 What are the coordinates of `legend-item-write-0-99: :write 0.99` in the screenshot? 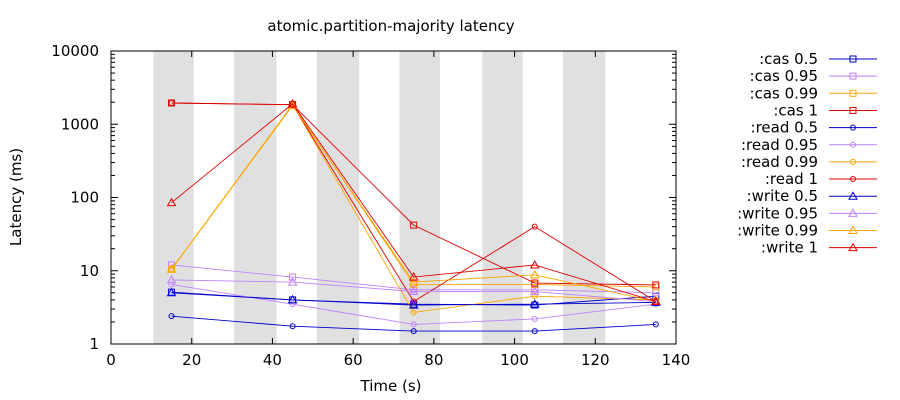 It's located at (807, 231).